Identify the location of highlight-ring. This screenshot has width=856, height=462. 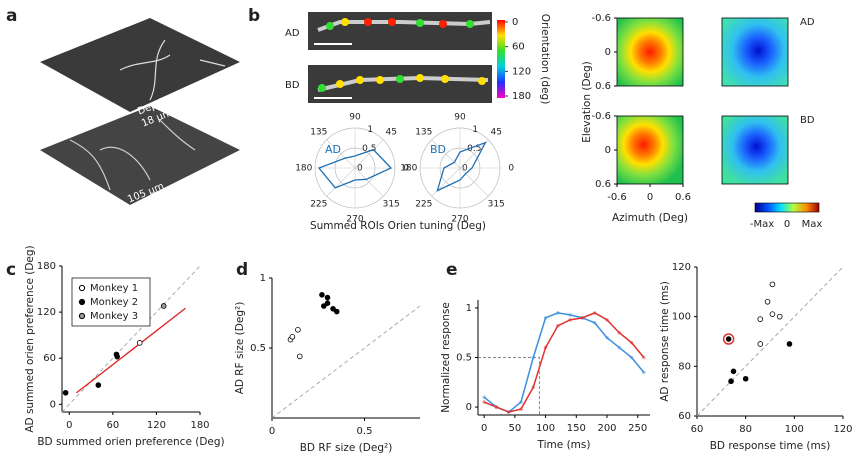
(728, 339).